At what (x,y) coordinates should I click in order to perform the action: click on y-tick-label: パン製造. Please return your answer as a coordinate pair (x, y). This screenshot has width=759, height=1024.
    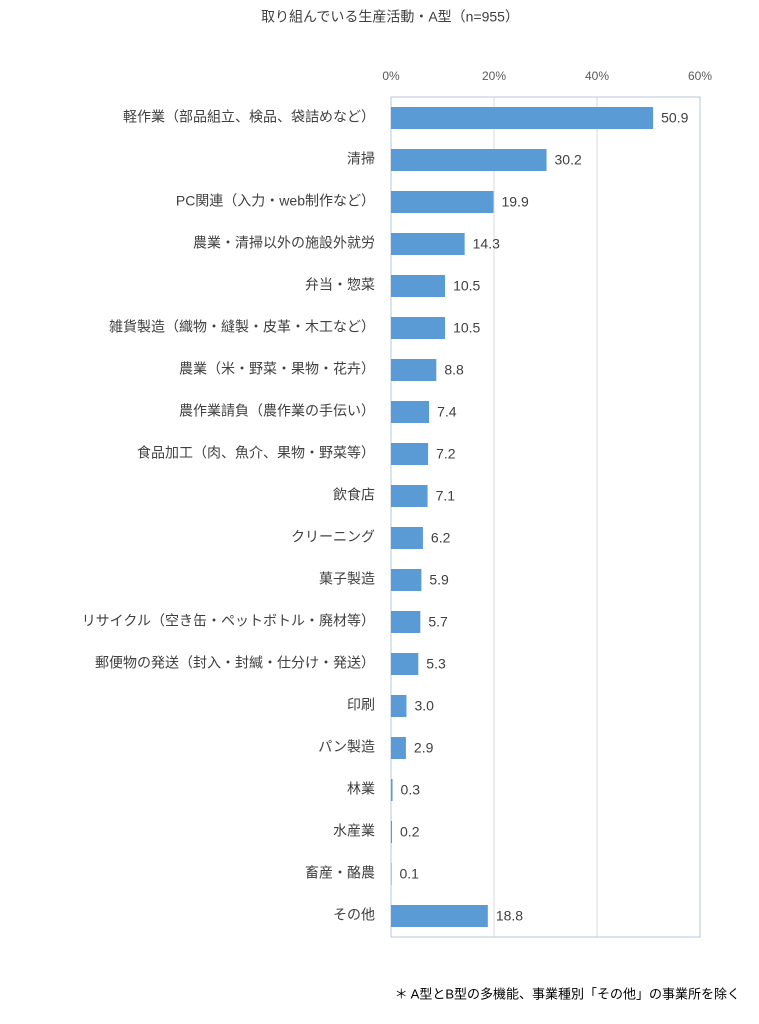
    Looking at the image, I should click on (346, 747).